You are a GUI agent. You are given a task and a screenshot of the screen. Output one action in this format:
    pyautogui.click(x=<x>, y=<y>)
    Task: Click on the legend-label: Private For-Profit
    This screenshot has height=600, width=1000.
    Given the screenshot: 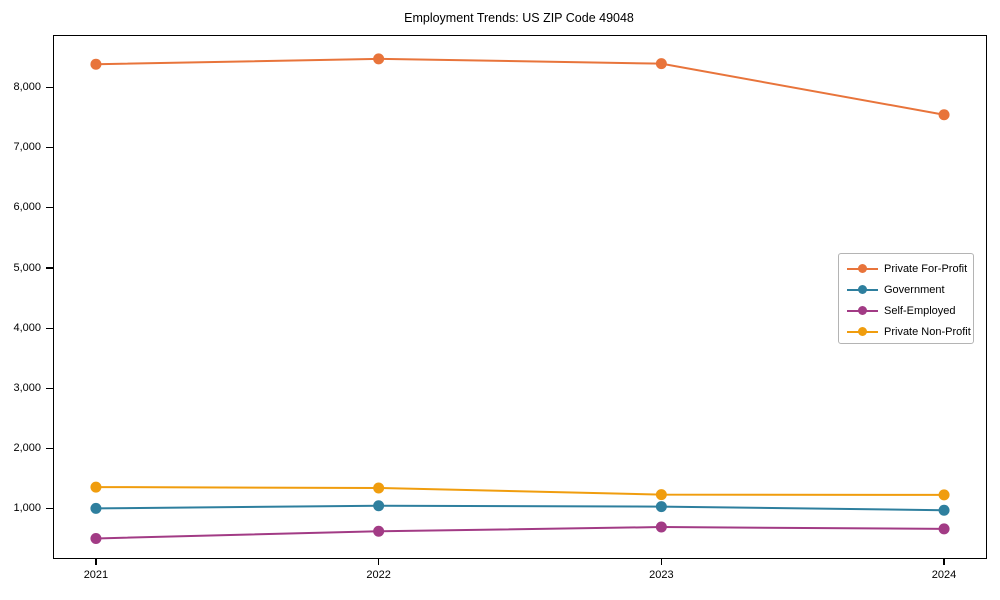 What is the action you would take?
    pyautogui.click(x=926, y=268)
    